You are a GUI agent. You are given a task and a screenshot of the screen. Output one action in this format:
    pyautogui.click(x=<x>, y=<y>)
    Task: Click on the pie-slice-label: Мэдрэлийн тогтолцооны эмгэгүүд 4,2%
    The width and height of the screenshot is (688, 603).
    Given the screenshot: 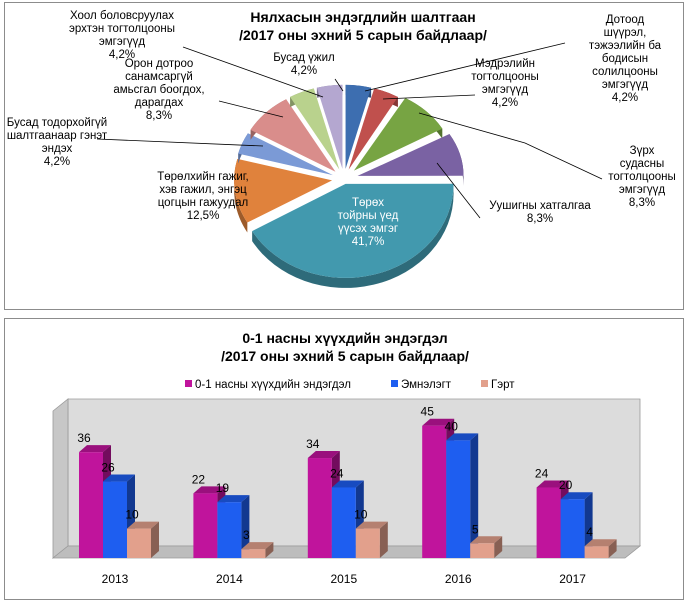 What is the action you would take?
    pyautogui.click(x=505, y=83)
    